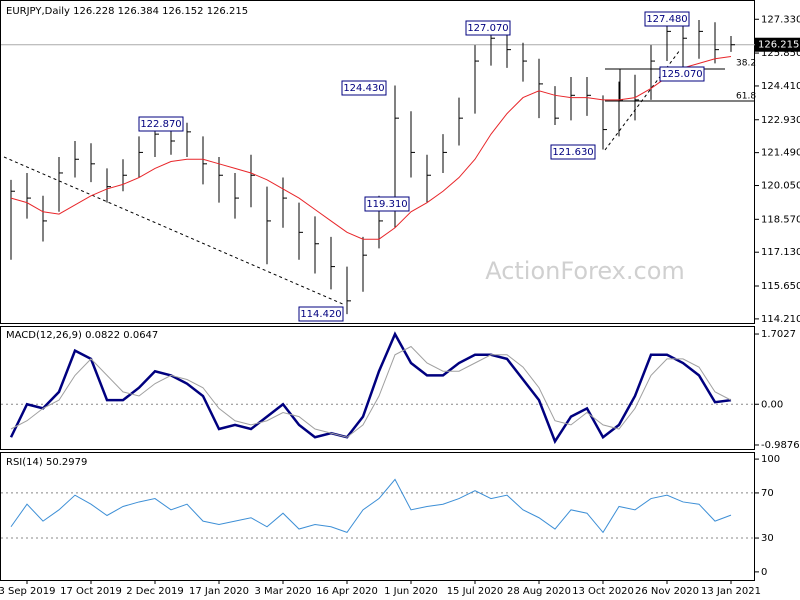  Describe the element at coordinates (780, 286) in the screenshot. I see `y-tick-label: 115.650` at that location.